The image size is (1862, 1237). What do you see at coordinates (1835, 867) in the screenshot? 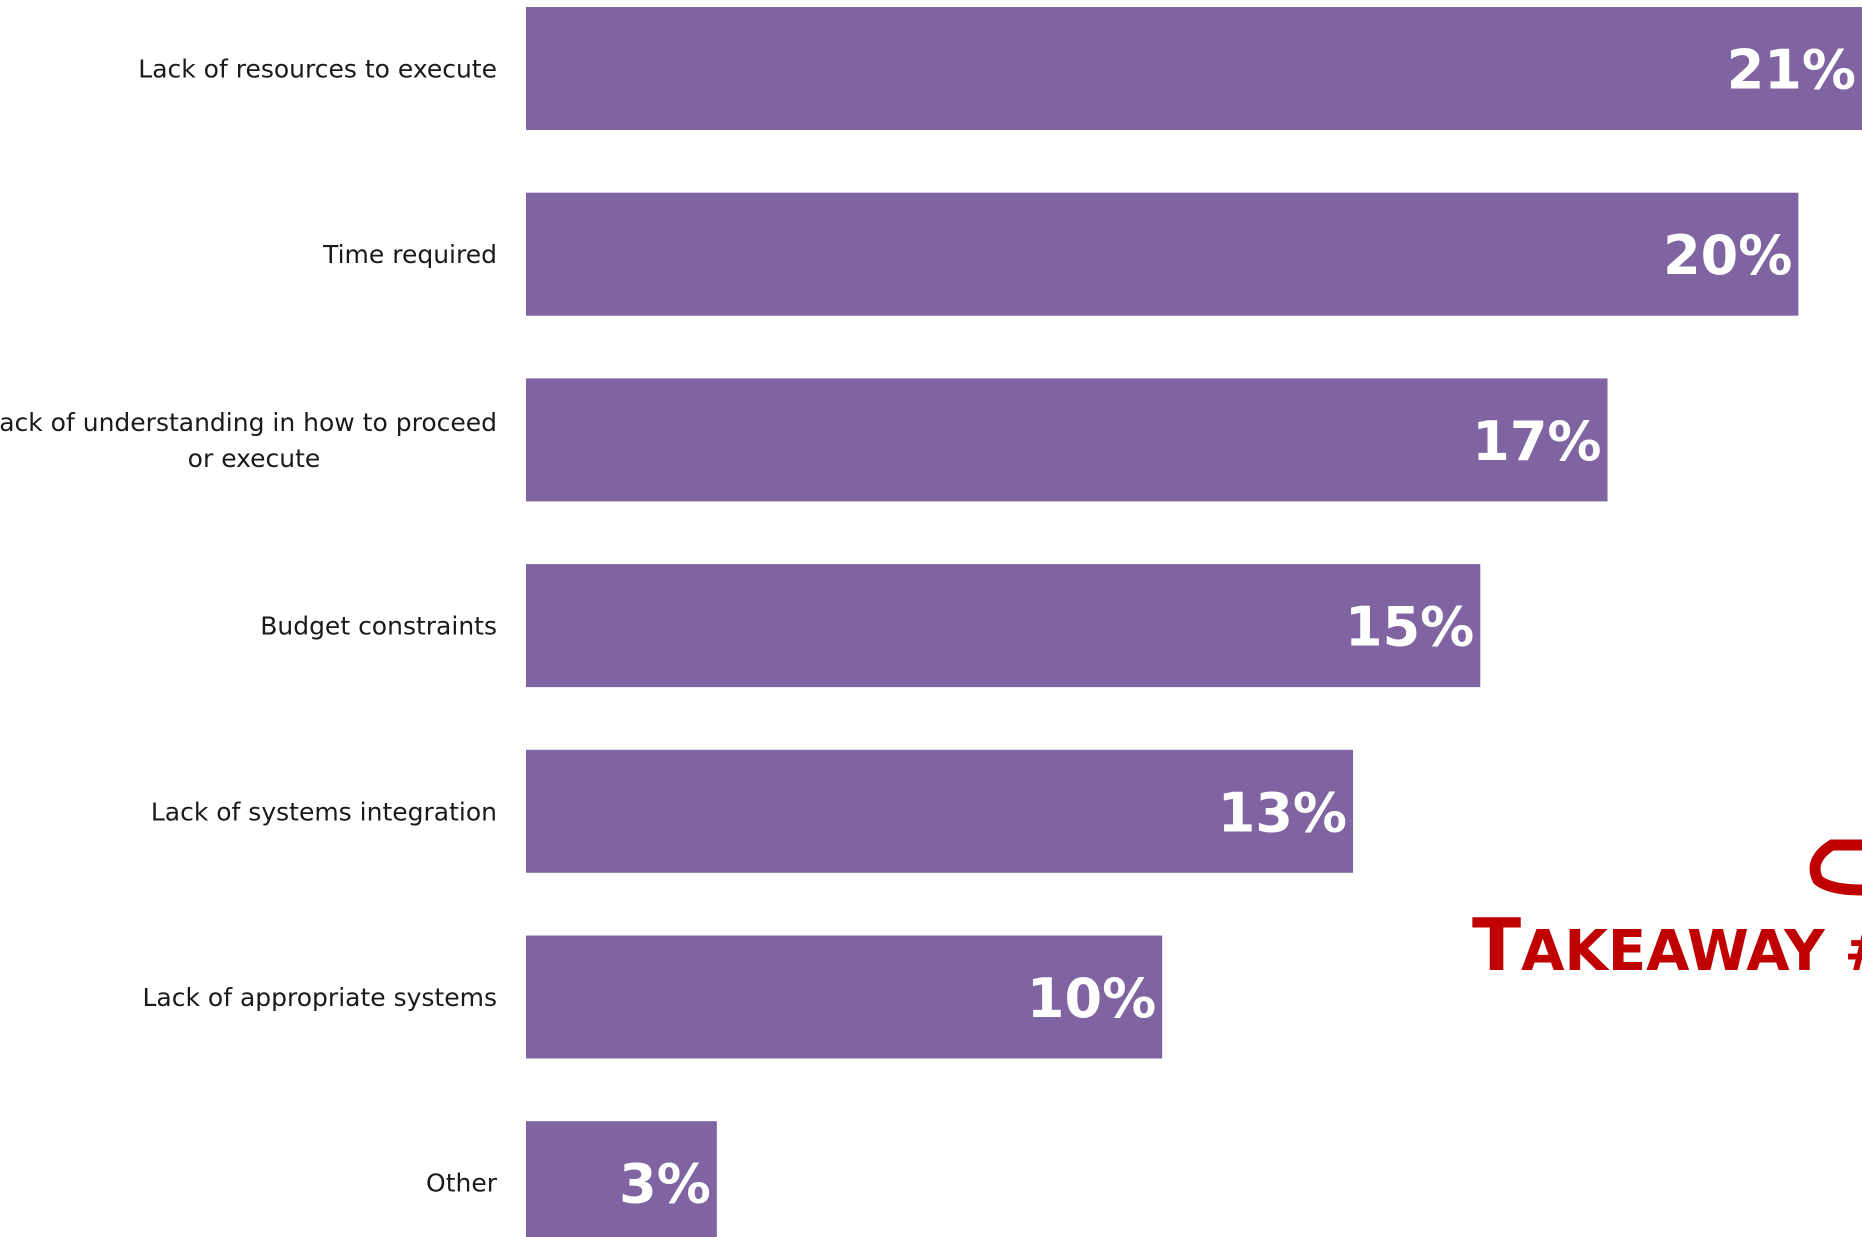
I see `takeaway-arc-decoration` at bounding box center [1835, 867].